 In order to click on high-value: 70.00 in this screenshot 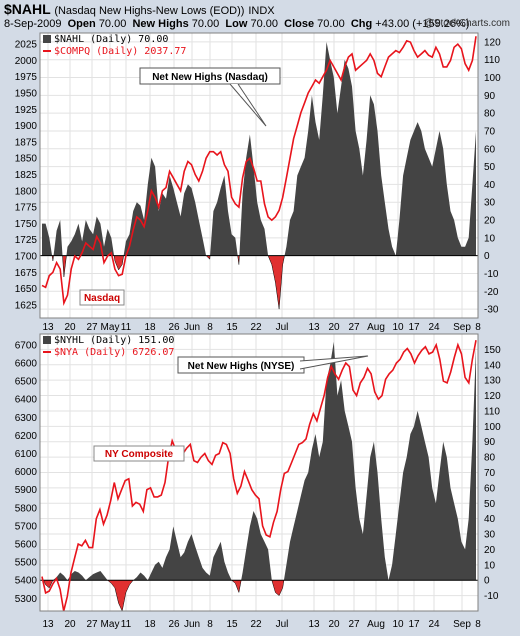, I will do `click(205, 24)`.